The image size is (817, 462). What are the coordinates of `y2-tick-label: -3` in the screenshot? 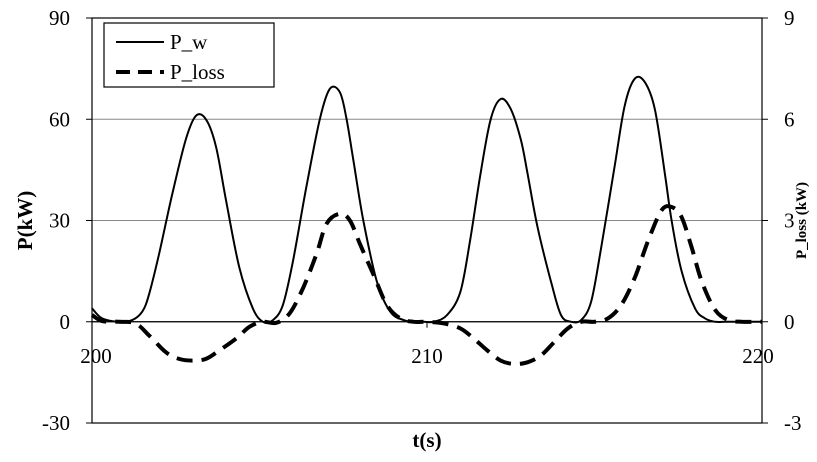 It's located at (793, 423).